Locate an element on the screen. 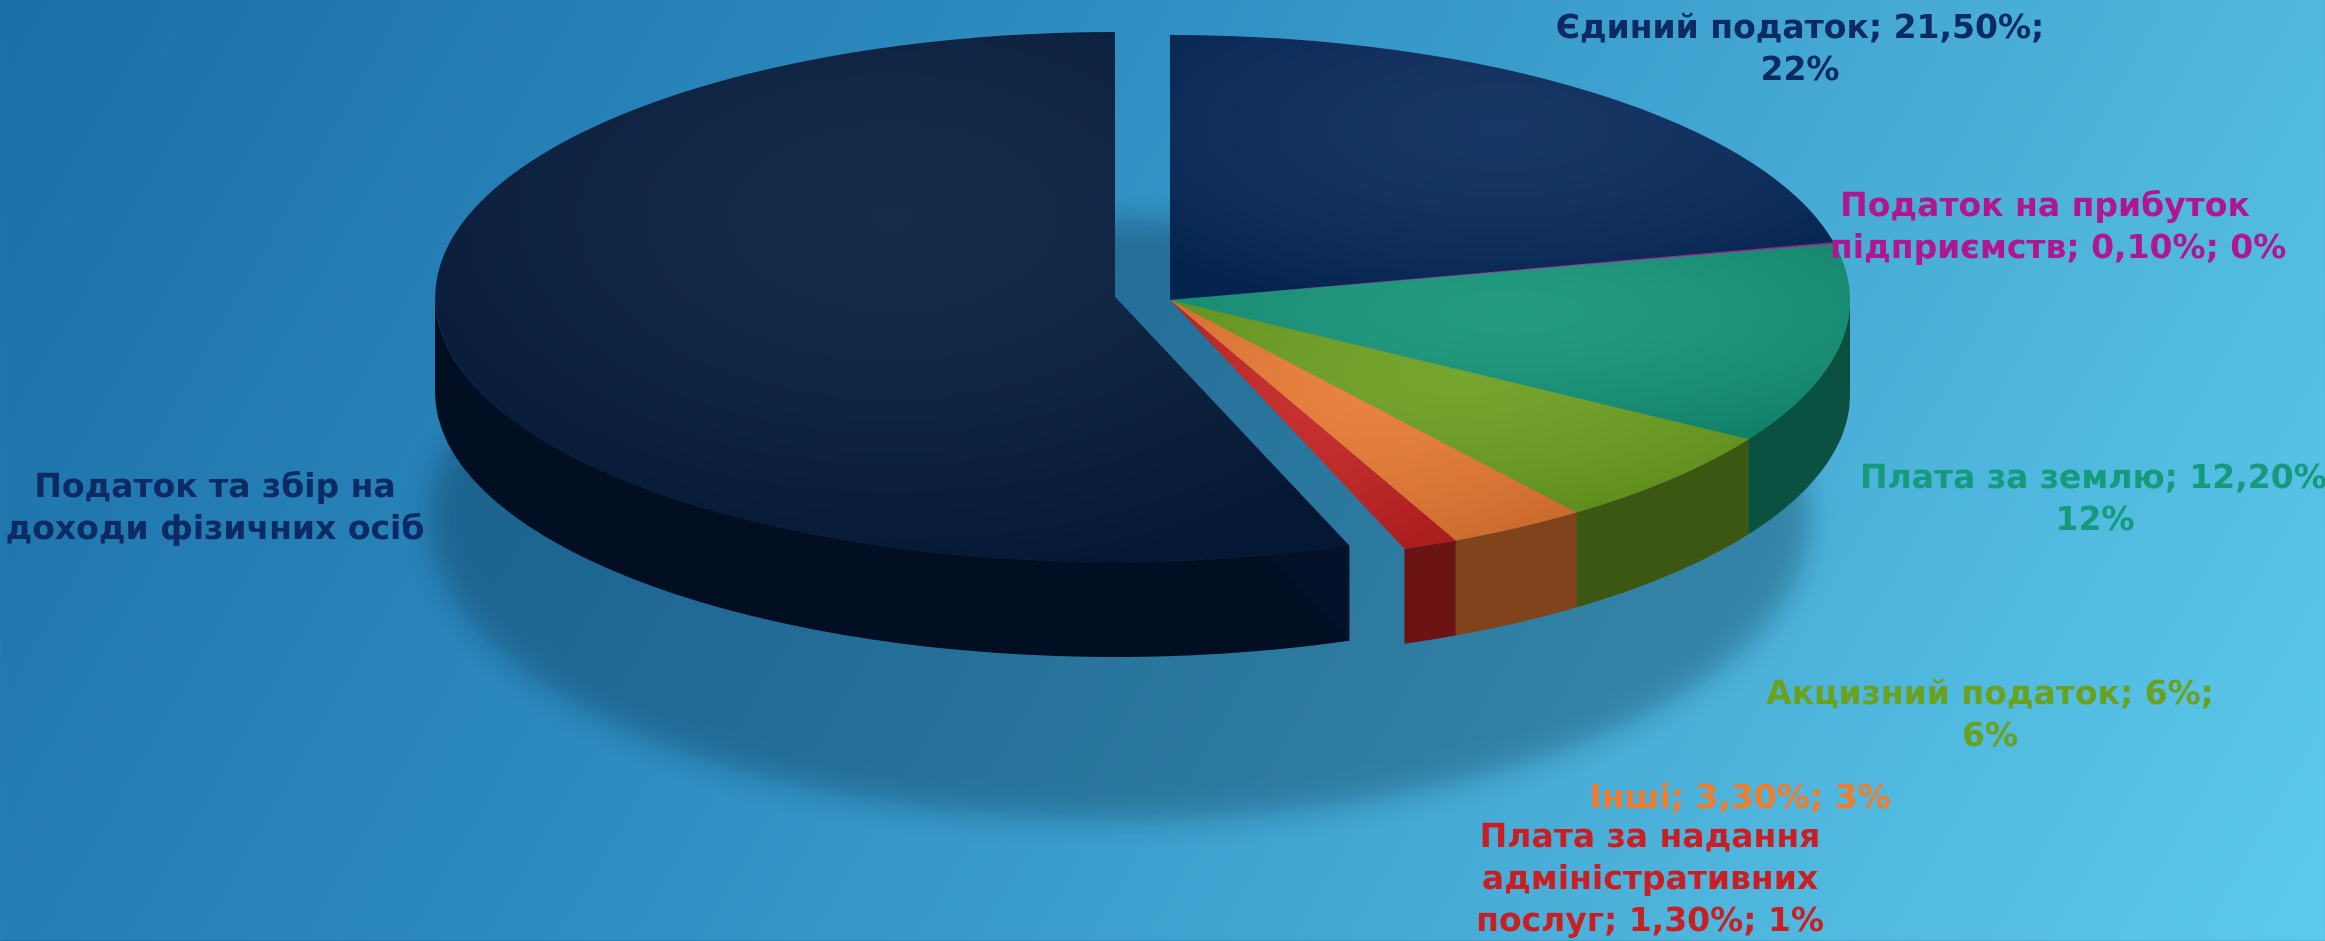  data-label-line: Податок та збір на is located at coordinates (215, 485).